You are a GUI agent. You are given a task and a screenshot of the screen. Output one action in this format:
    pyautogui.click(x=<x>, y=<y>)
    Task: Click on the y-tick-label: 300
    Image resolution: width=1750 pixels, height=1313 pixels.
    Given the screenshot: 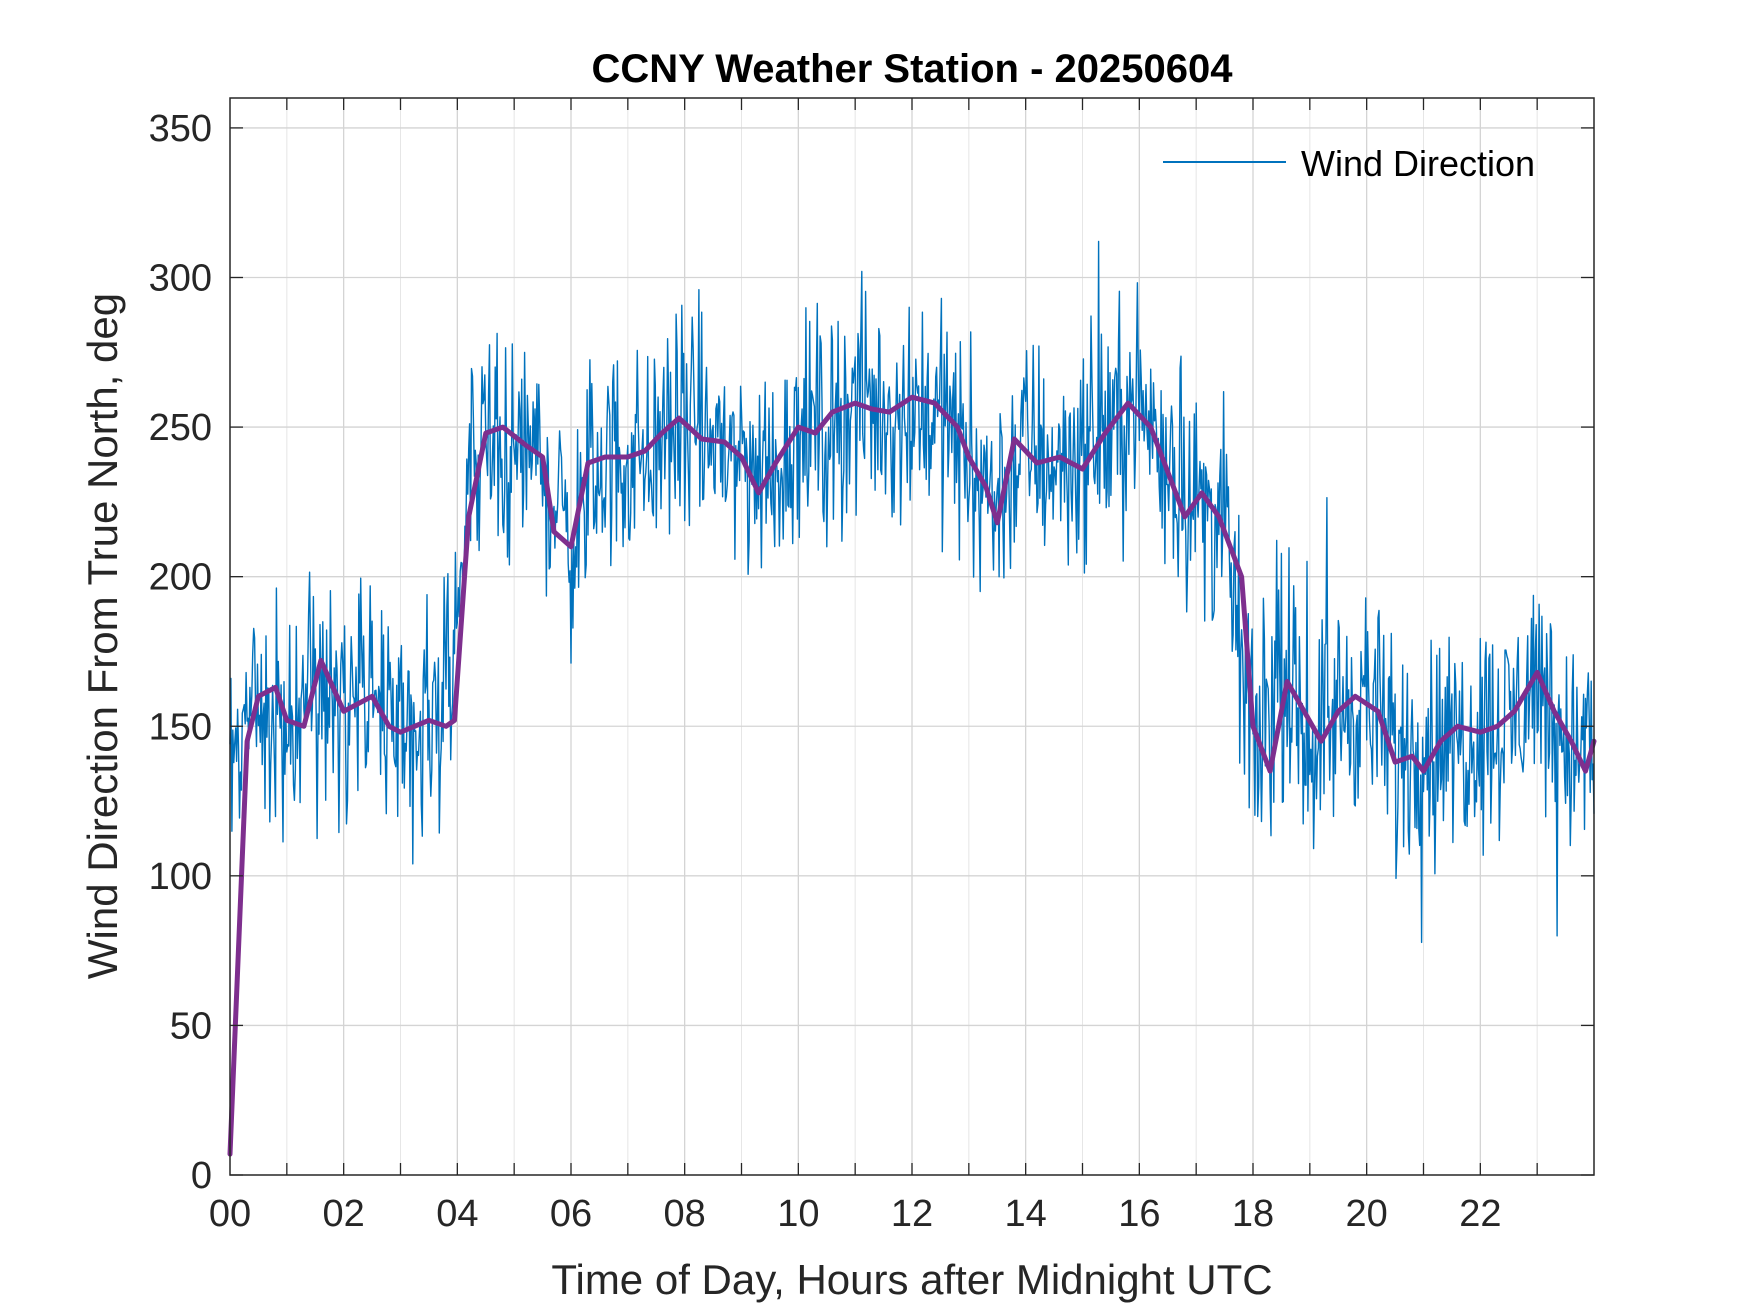 What is the action you would take?
    pyautogui.click(x=180, y=279)
    